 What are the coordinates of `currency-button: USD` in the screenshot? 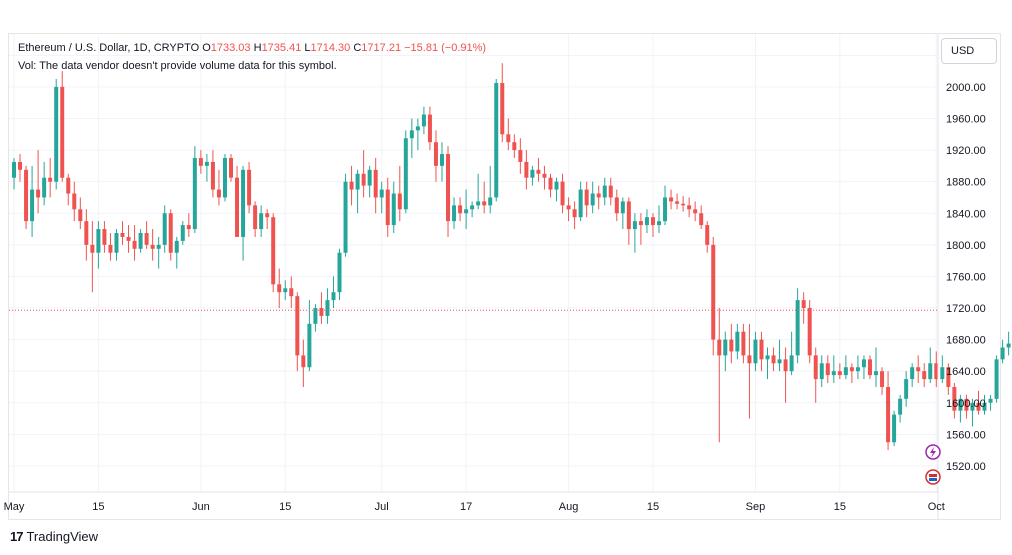 It's located at (969, 51).